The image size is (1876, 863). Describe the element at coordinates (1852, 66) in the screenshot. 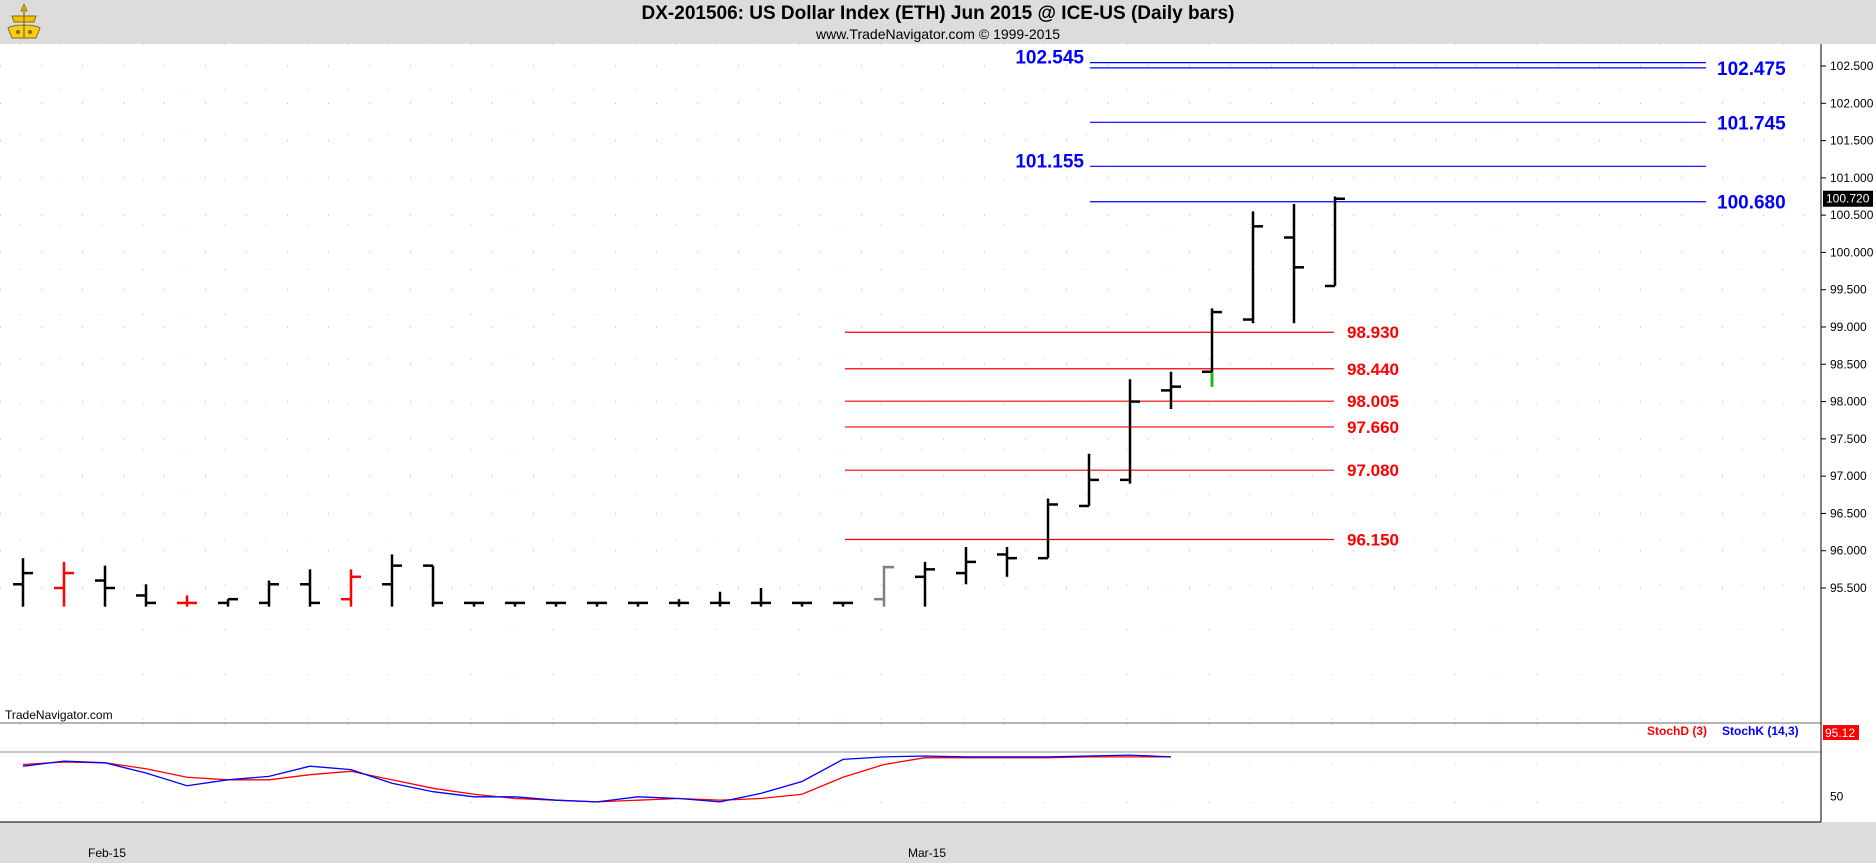

I see `y-tick-label: 102.500` at that location.